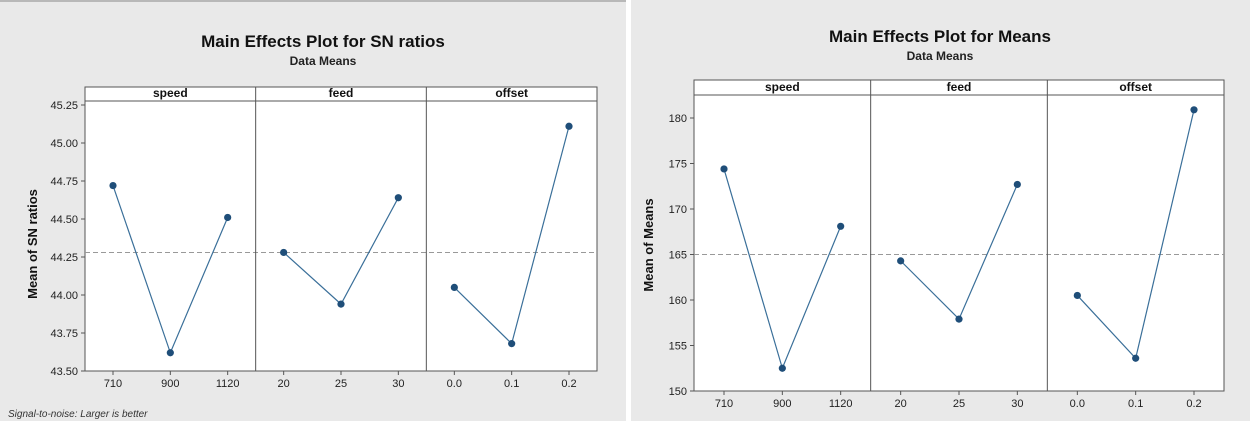 Image resolution: width=1250 pixels, height=423 pixels. What do you see at coordinates (323, 41) in the screenshot?
I see `chart-title: Main Effects Plot for SN ratios` at bounding box center [323, 41].